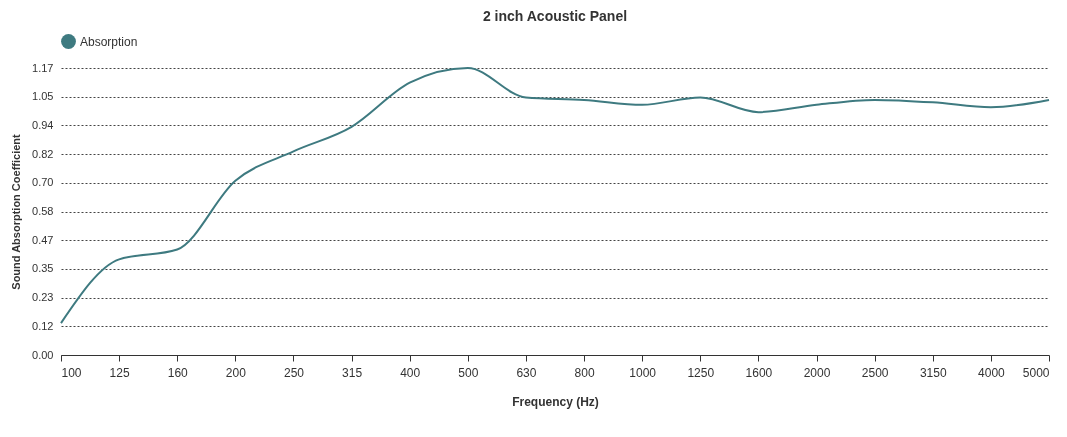  Describe the element at coordinates (43, 239) in the screenshot. I see `y-tick-label: 0.47` at that location.